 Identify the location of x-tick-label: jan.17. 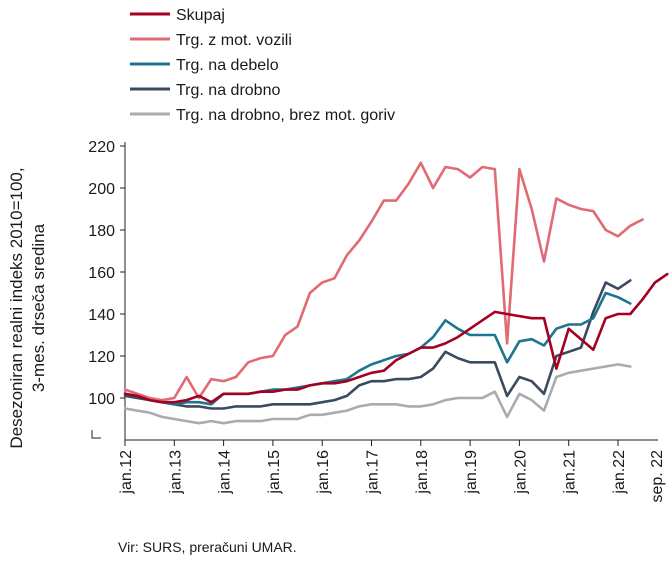
(373, 472).